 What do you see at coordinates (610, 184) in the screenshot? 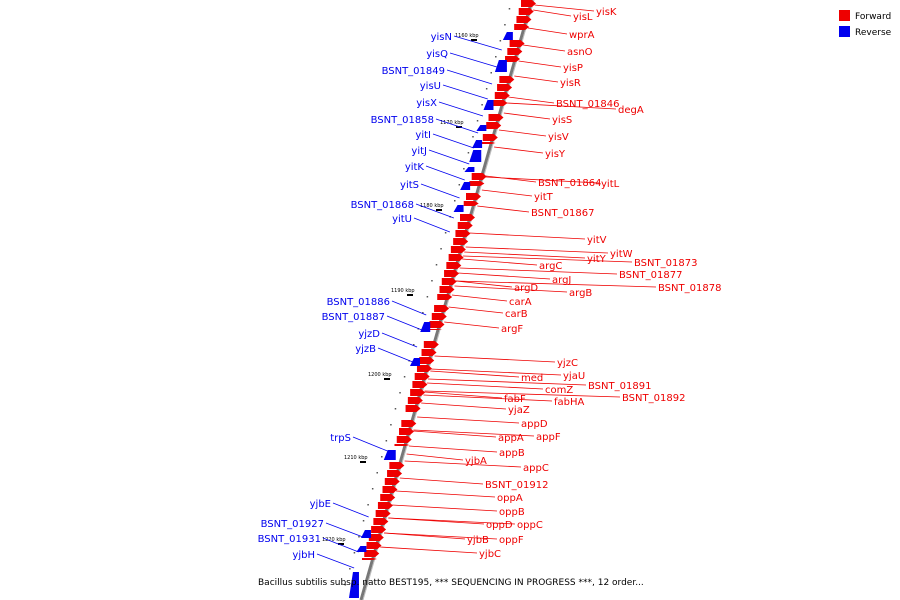
I see `forward-gene-label: yitL` at bounding box center [610, 184].